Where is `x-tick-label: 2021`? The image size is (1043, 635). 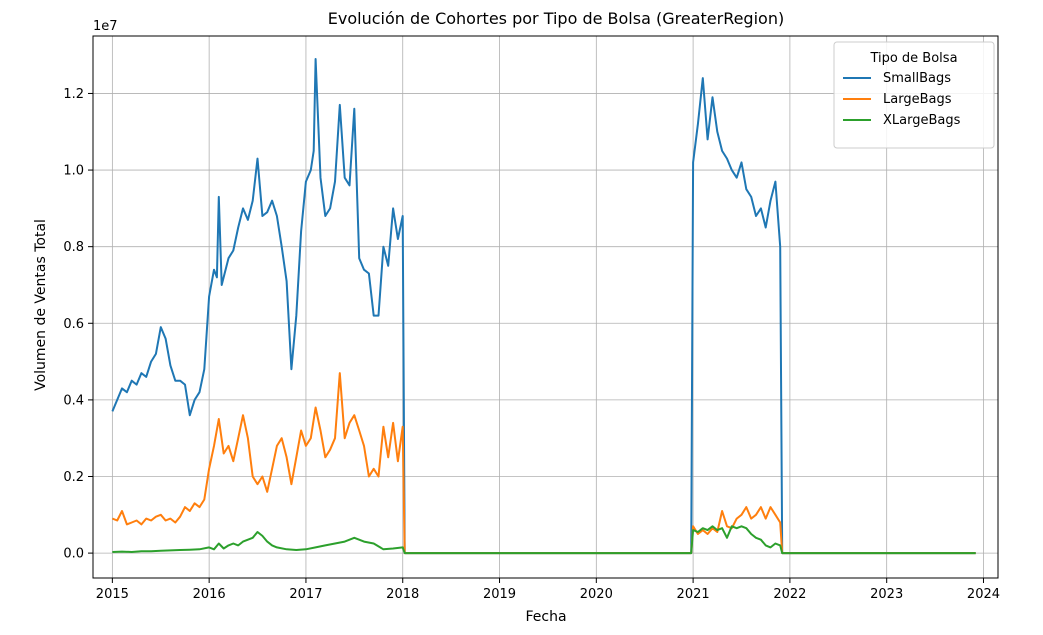 x-tick-label: 2021 is located at coordinates (693, 594).